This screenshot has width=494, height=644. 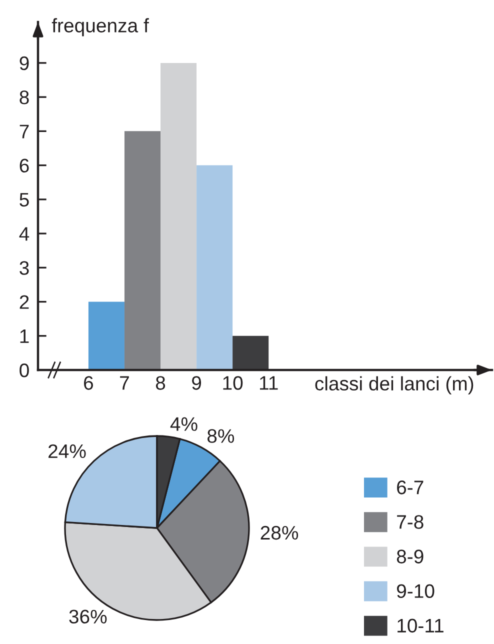 I want to click on y-tick-label: 7, so click(x=24, y=131).